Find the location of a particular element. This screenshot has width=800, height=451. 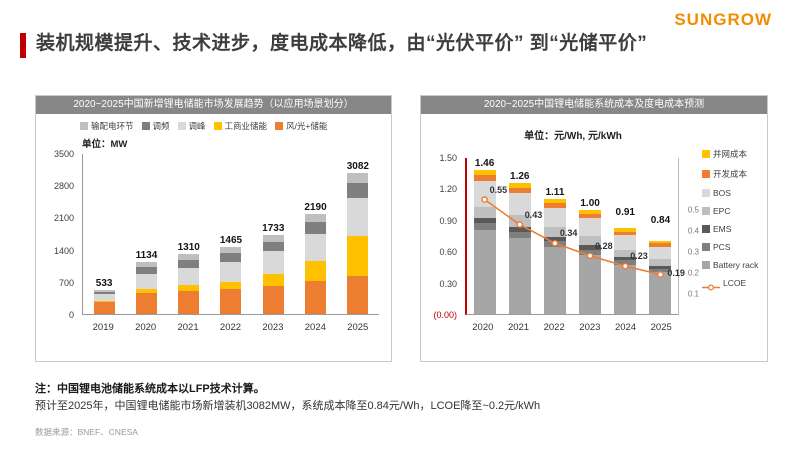

y-tick-label: 1.50 is located at coordinates (448, 158).